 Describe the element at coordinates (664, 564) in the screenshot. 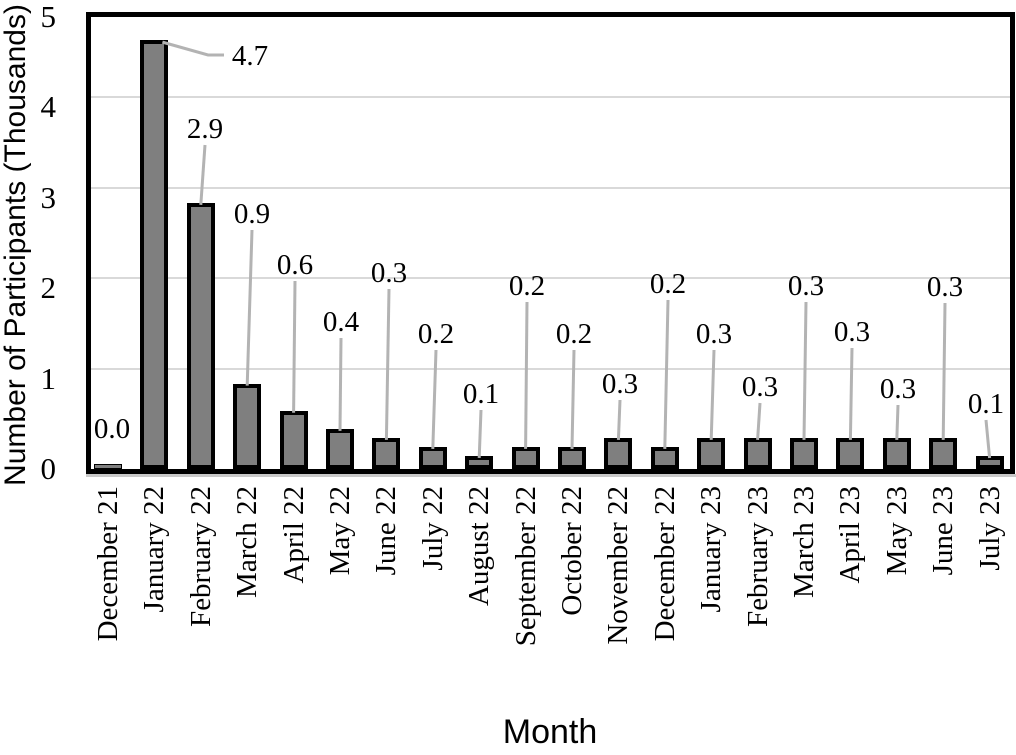

I see `x-tick-label: December 22` at that location.